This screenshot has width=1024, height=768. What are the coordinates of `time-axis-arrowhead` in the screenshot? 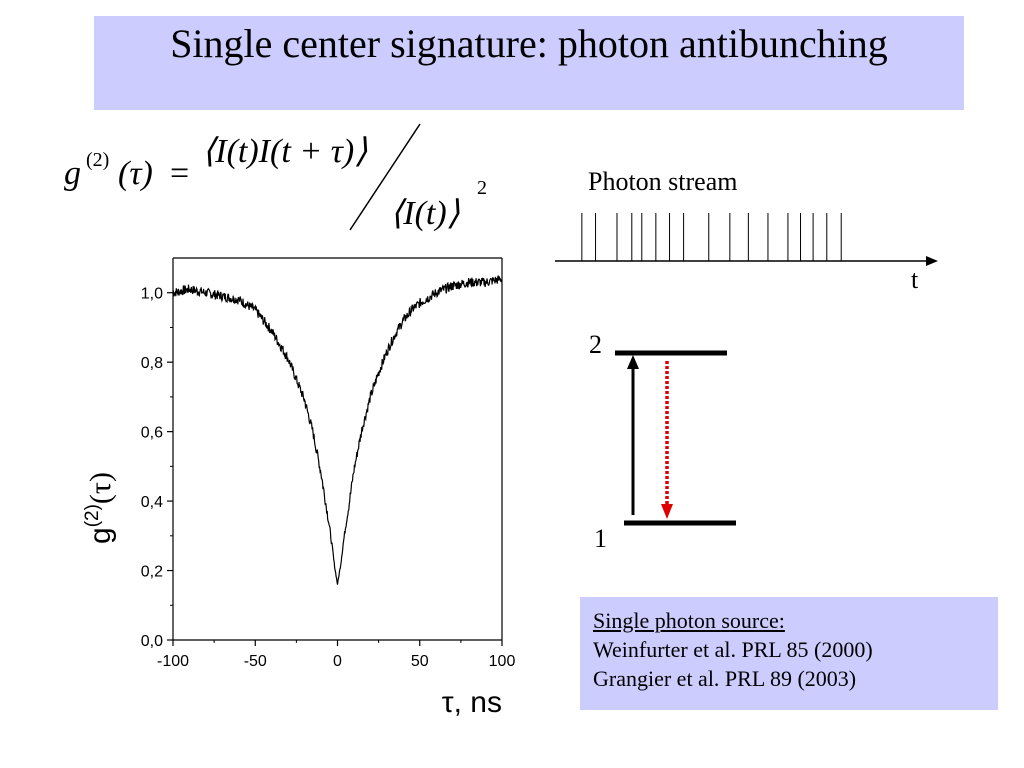 It's located at (932, 261).